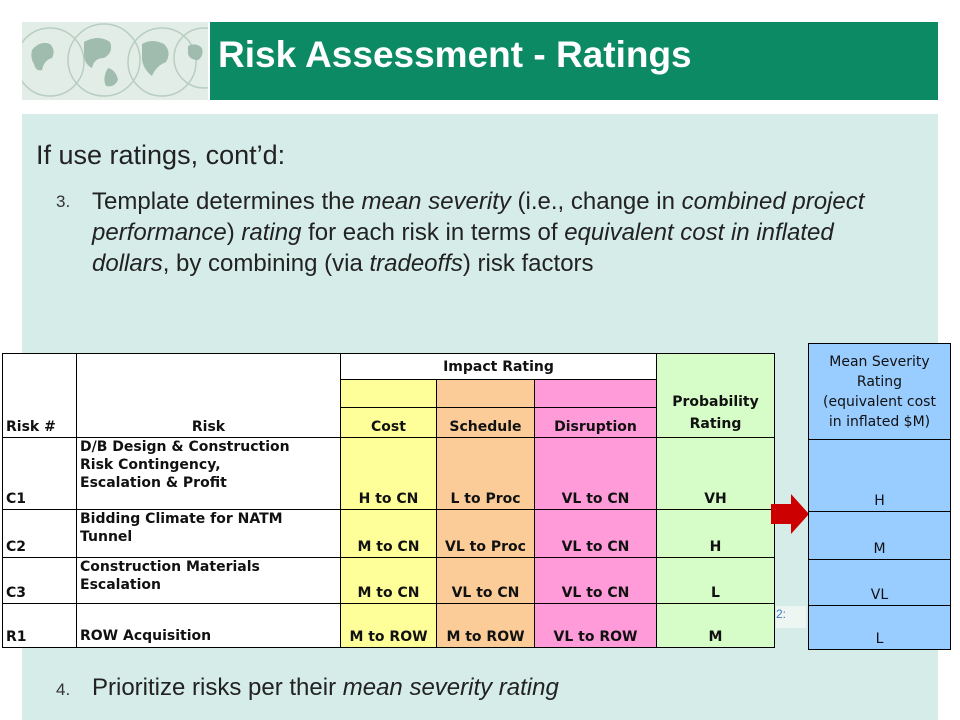 The height and width of the screenshot is (720, 960). I want to click on risk-name: Construction Materials Escalation, so click(208, 580).